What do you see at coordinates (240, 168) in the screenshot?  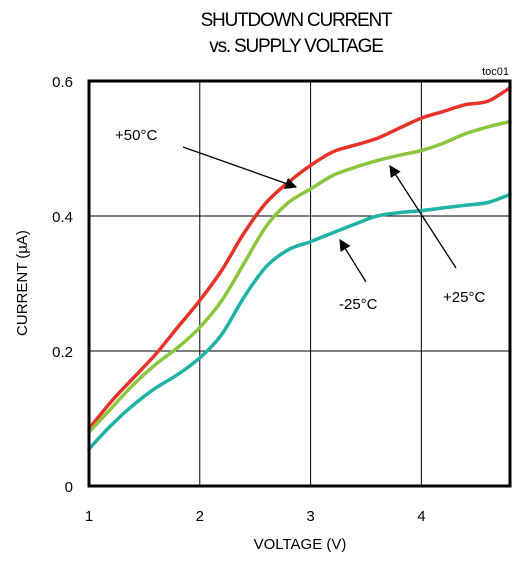 I see `annotation-50c-arrow` at bounding box center [240, 168].